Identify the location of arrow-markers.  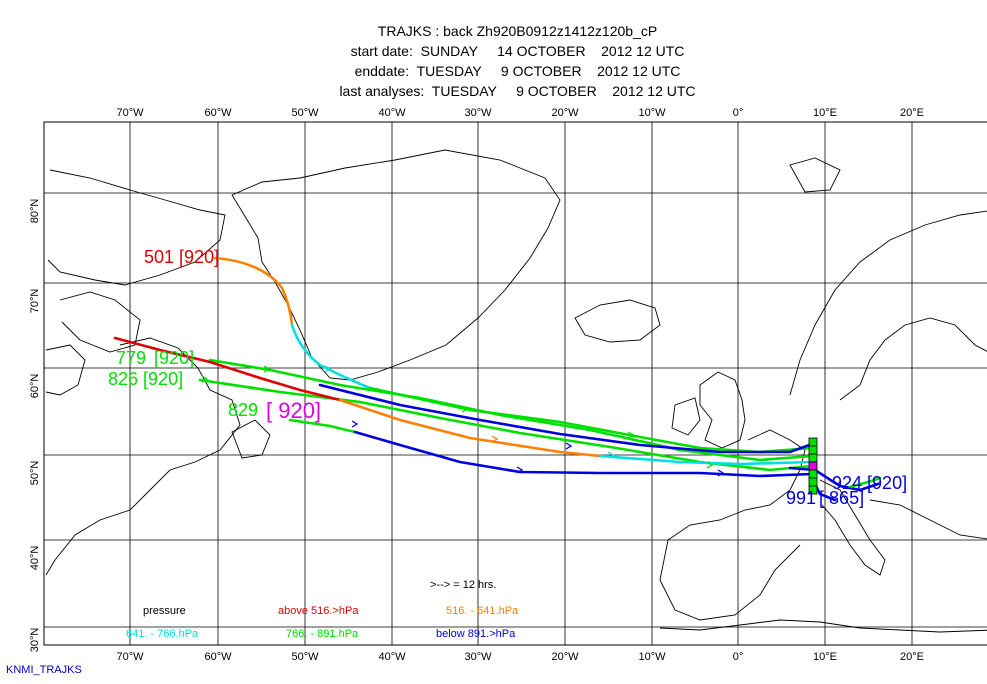
(463, 421).